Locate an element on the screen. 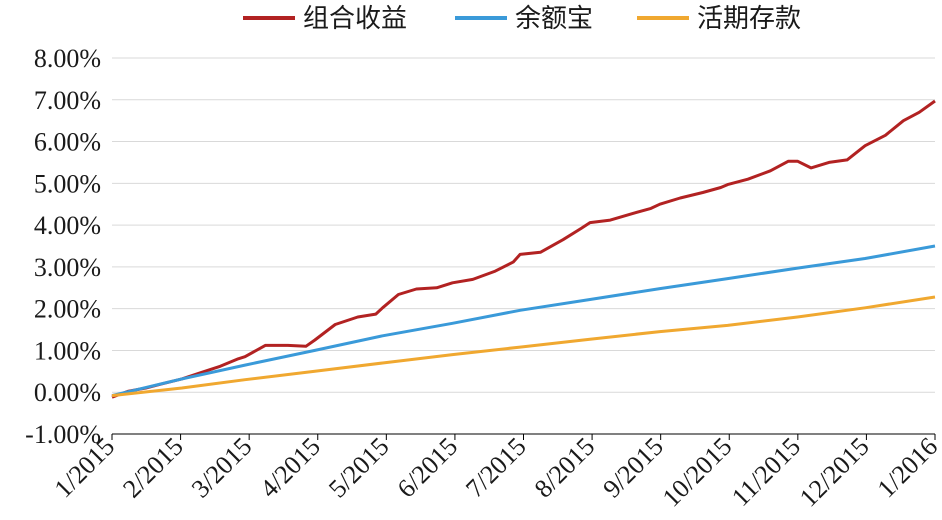 This screenshot has height=520, width=942. x-tick-label: 4/2015 is located at coordinates (290, 468).